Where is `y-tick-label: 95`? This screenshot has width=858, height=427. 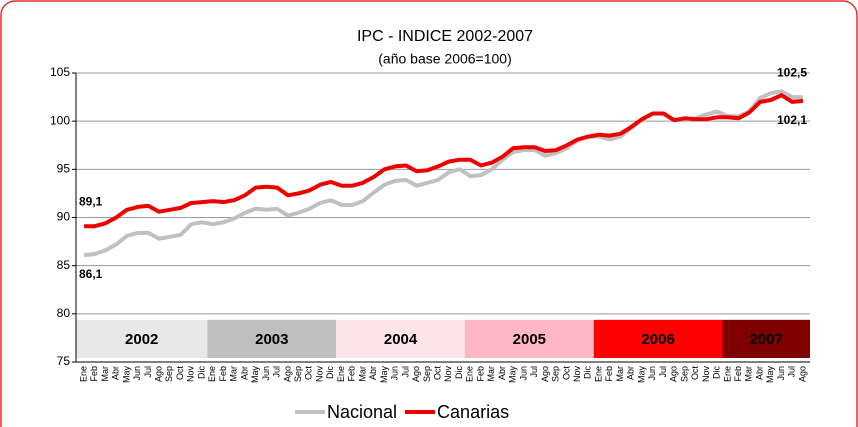
y-tick-label: 95 is located at coordinates (64, 169).